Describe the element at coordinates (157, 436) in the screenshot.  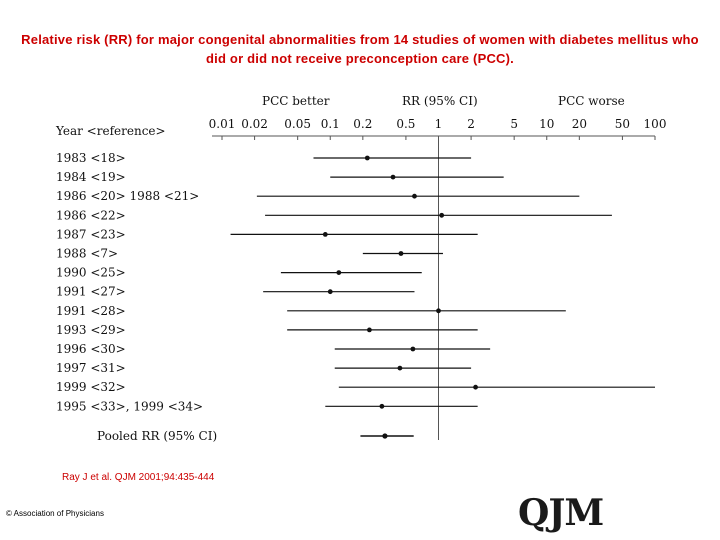
I see `pooled-label: Pooled RR (95% CI)` at that location.